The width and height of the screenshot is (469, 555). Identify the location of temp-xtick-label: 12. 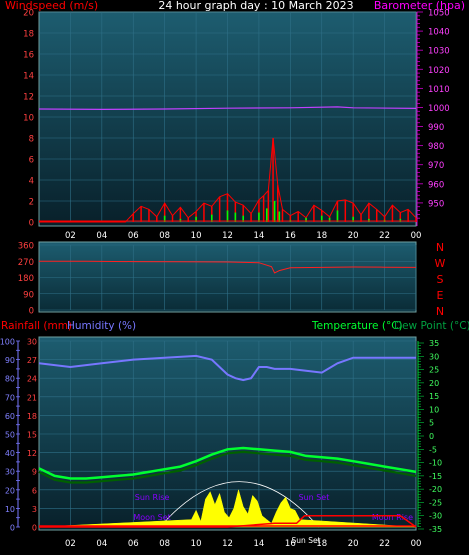
(227, 544).